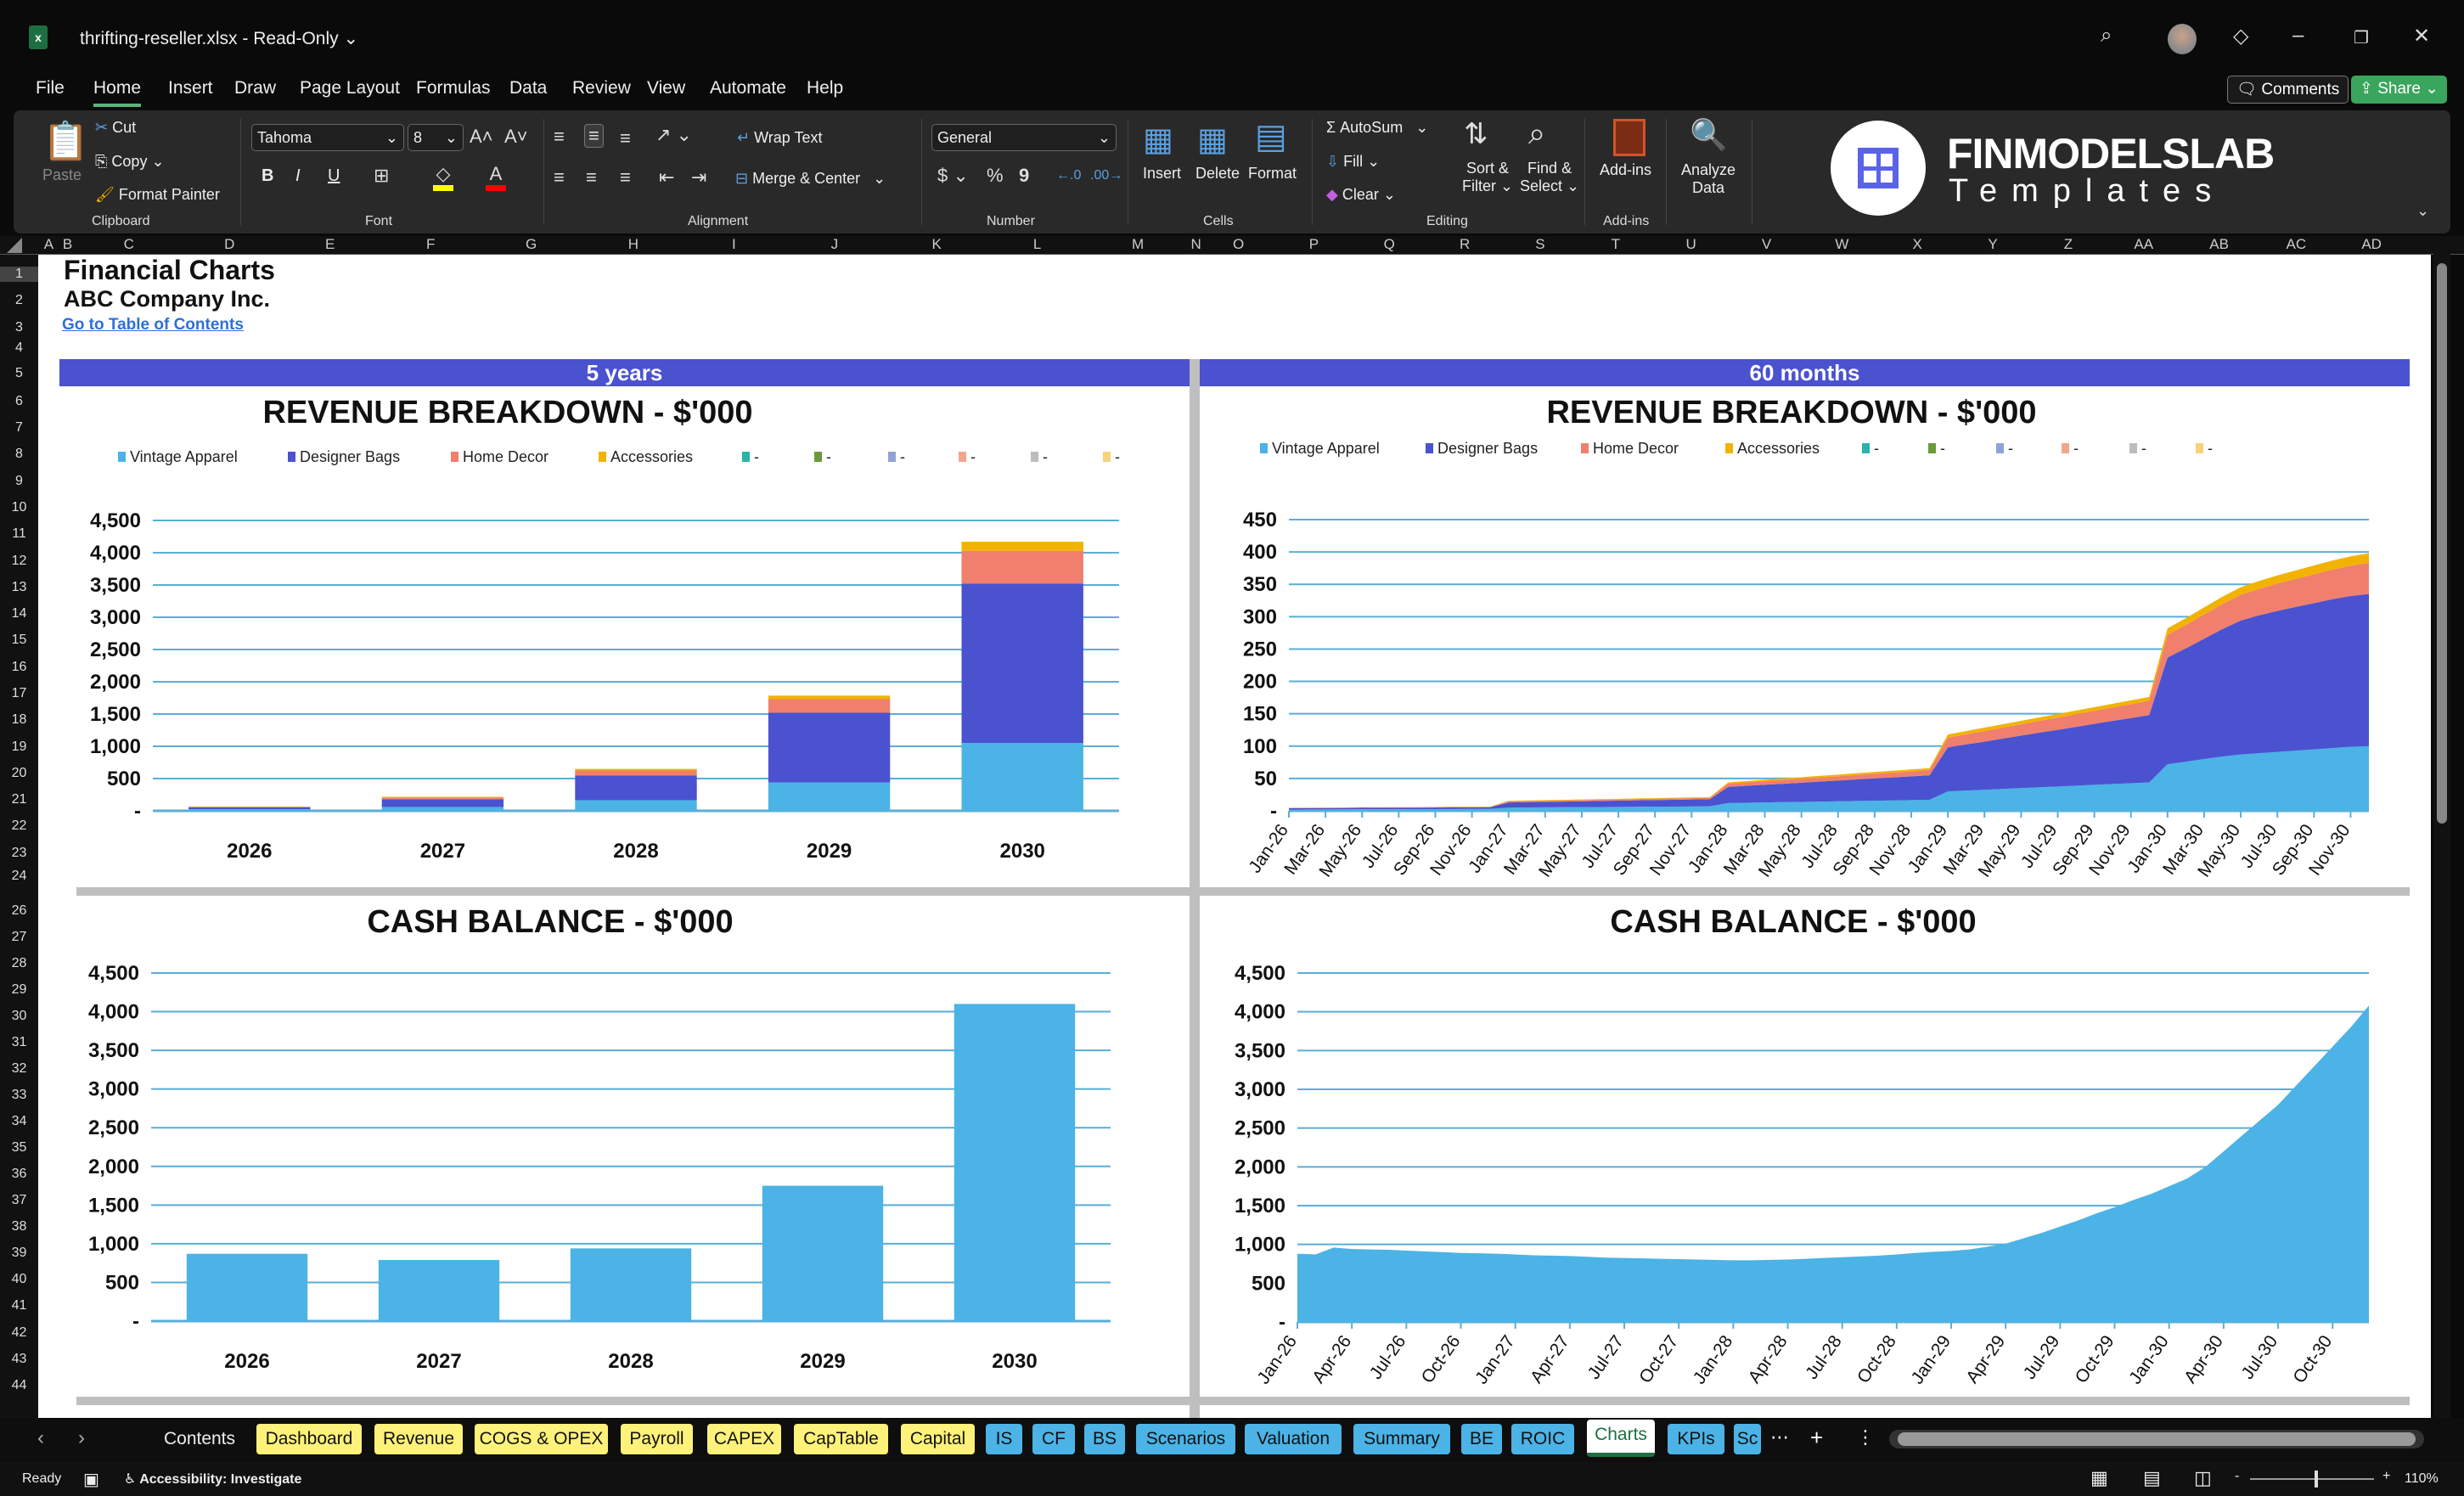 The width and height of the screenshot is (2464, 1496). Describe the element at coordinates (1465, 244) in the screenshot. I see `column-header: R` at that location.